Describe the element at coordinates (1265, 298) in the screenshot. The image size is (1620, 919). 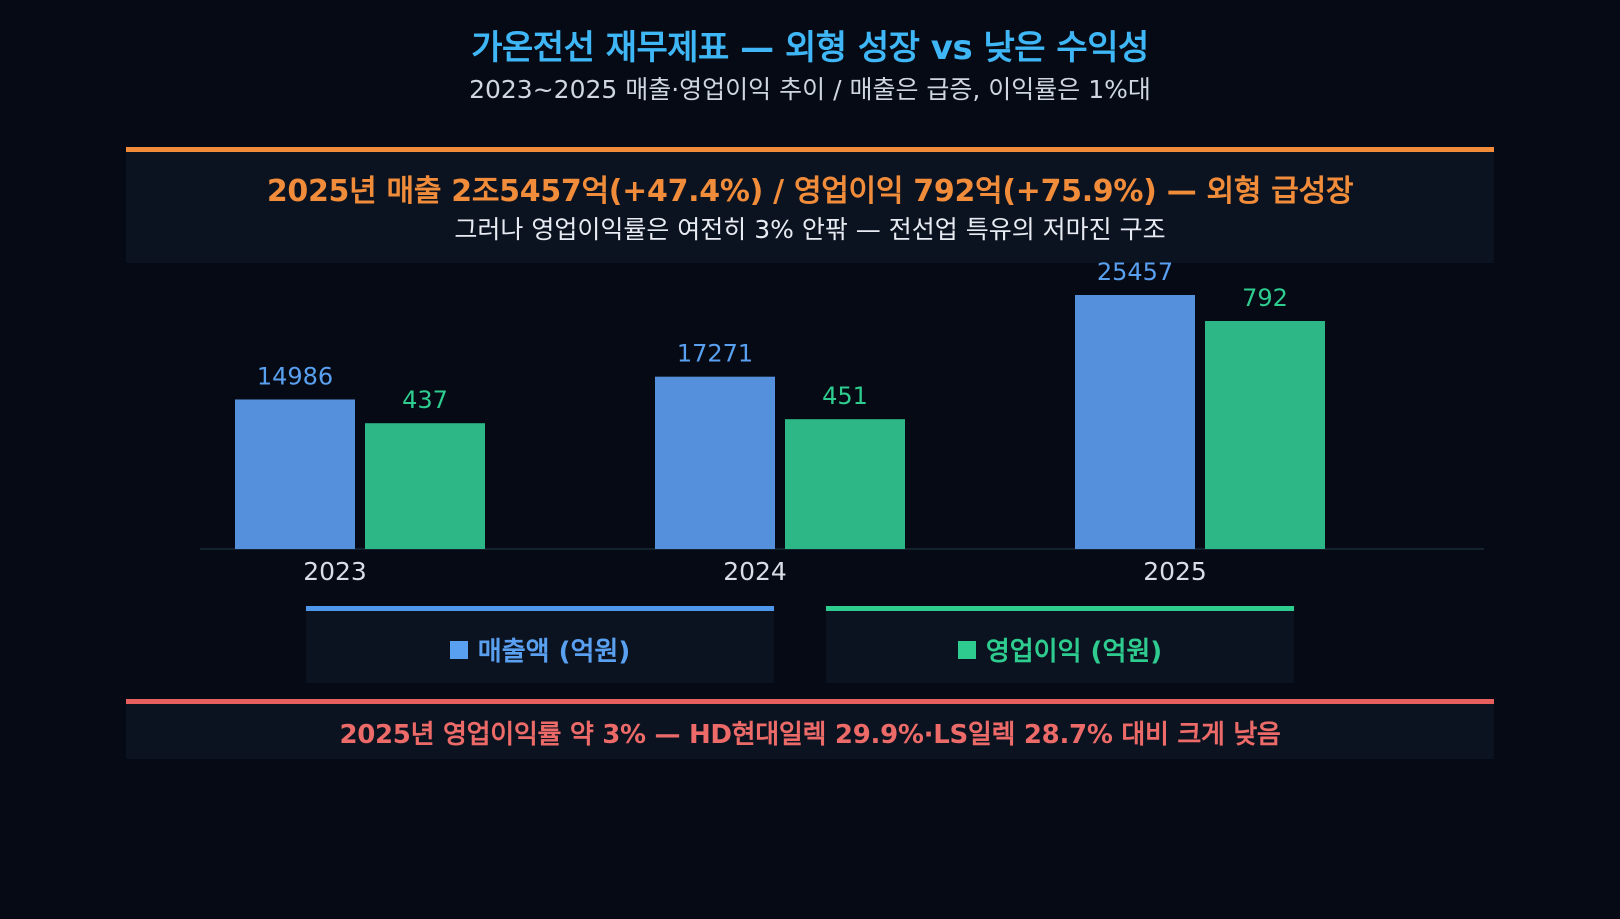
I see `data-label-operating-profit-2025: 792` at that location.